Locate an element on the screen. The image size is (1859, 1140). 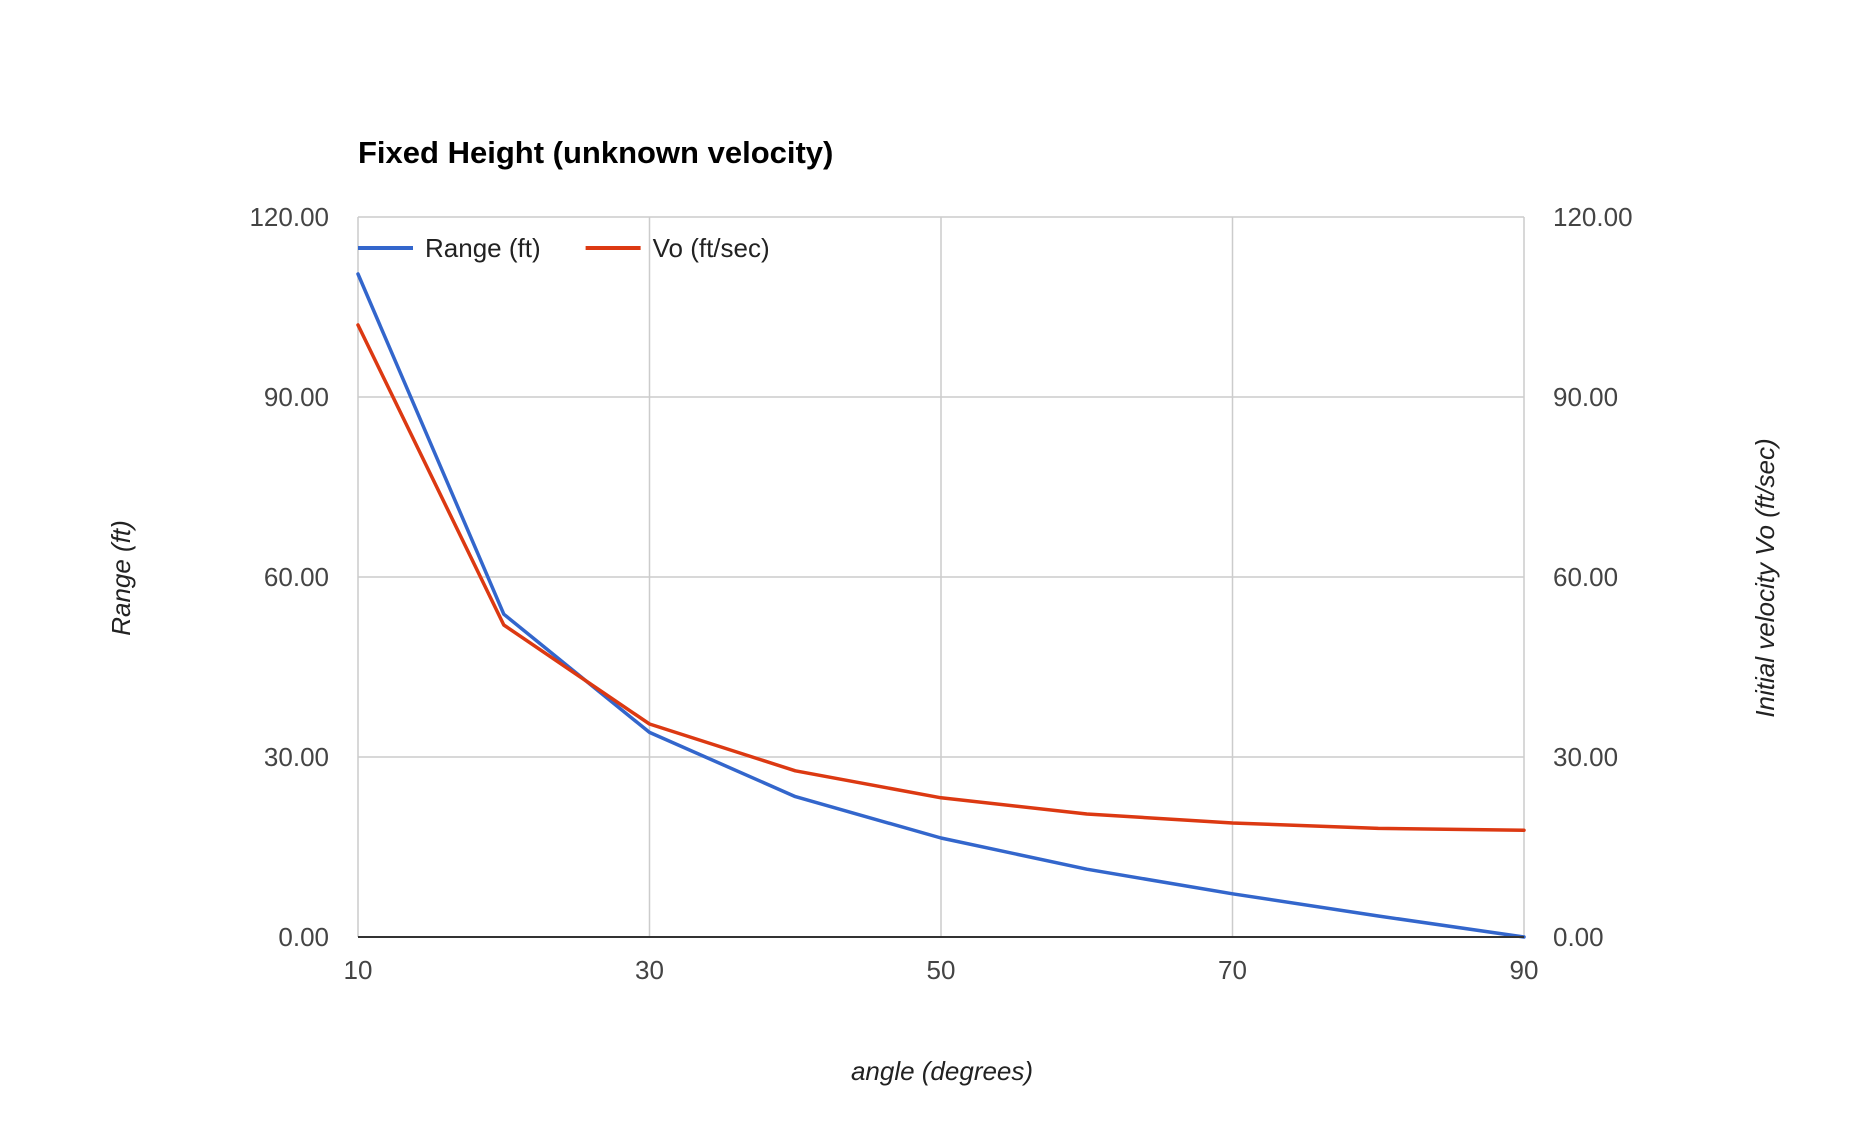
x-axis-title: angle (degrees) is located at coordinates (942, 1071).